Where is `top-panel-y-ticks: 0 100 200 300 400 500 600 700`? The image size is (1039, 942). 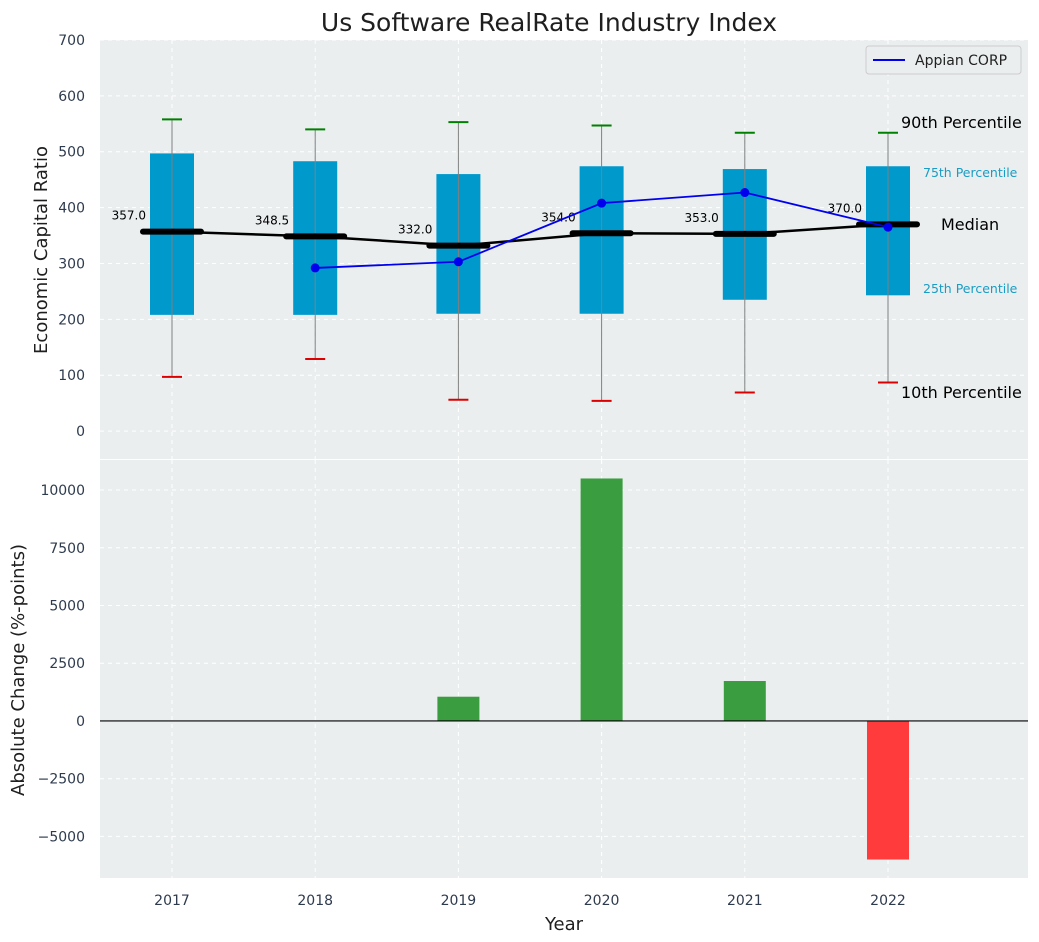 top-panel-y-ticks: 0 100 200 300 400 500 600 700 is located at coordinates (71, 236).